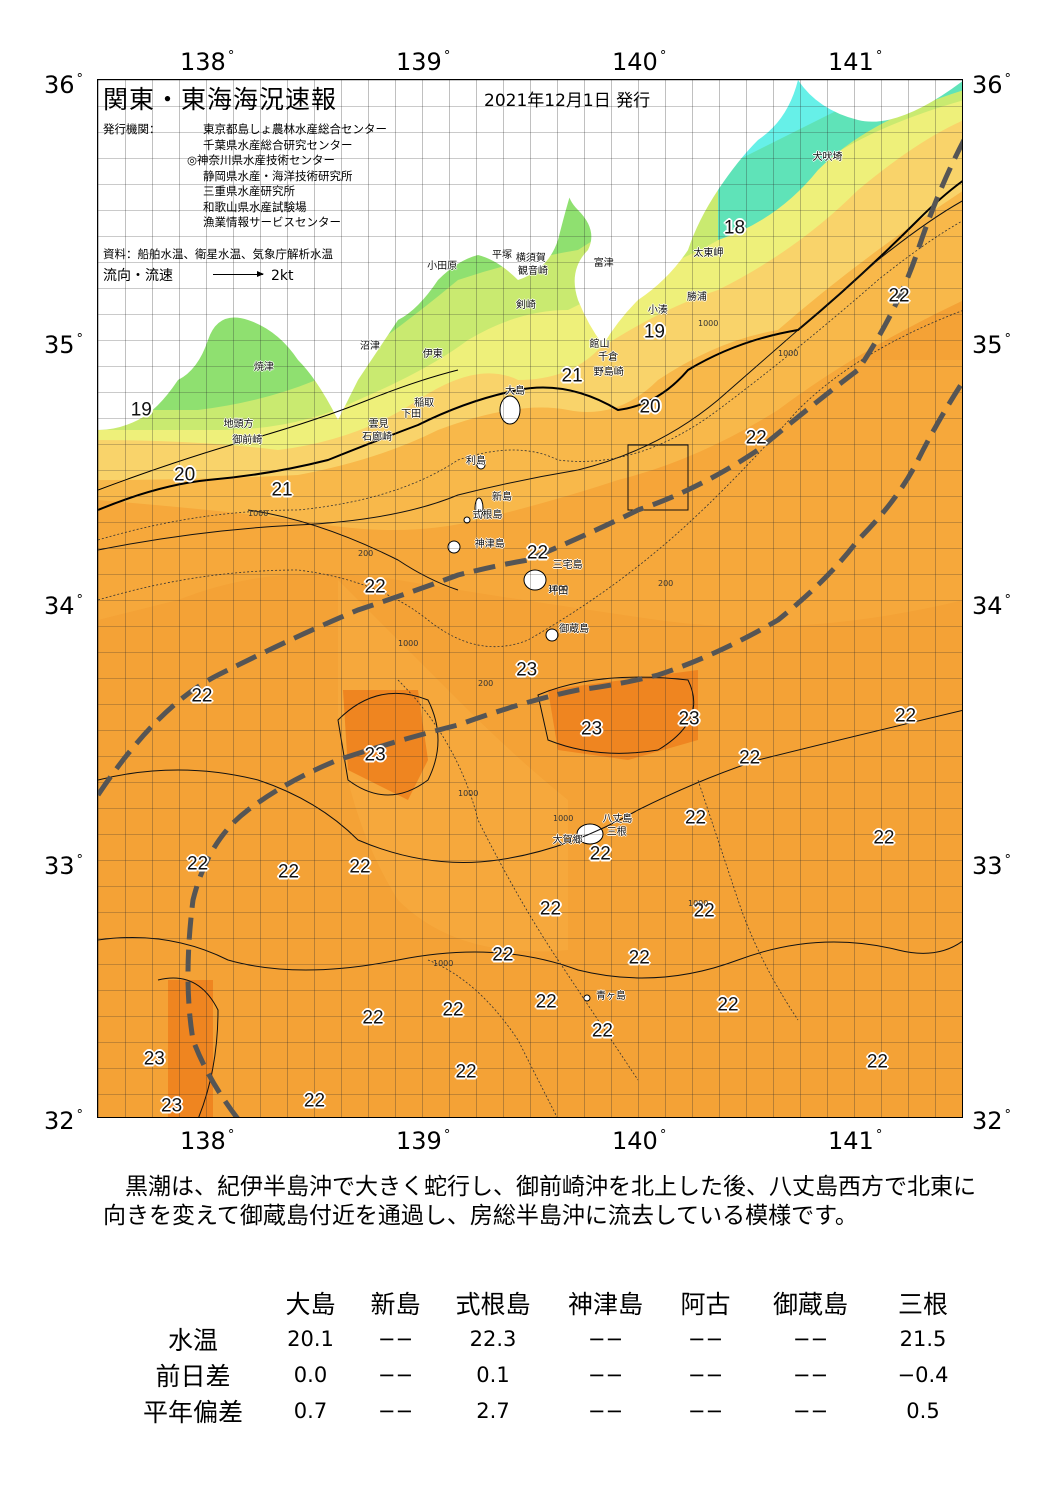  Describe the element at coordinates (64, 1121) in the screenshot. I see `lat-label-left-32: 32 °` at that location.